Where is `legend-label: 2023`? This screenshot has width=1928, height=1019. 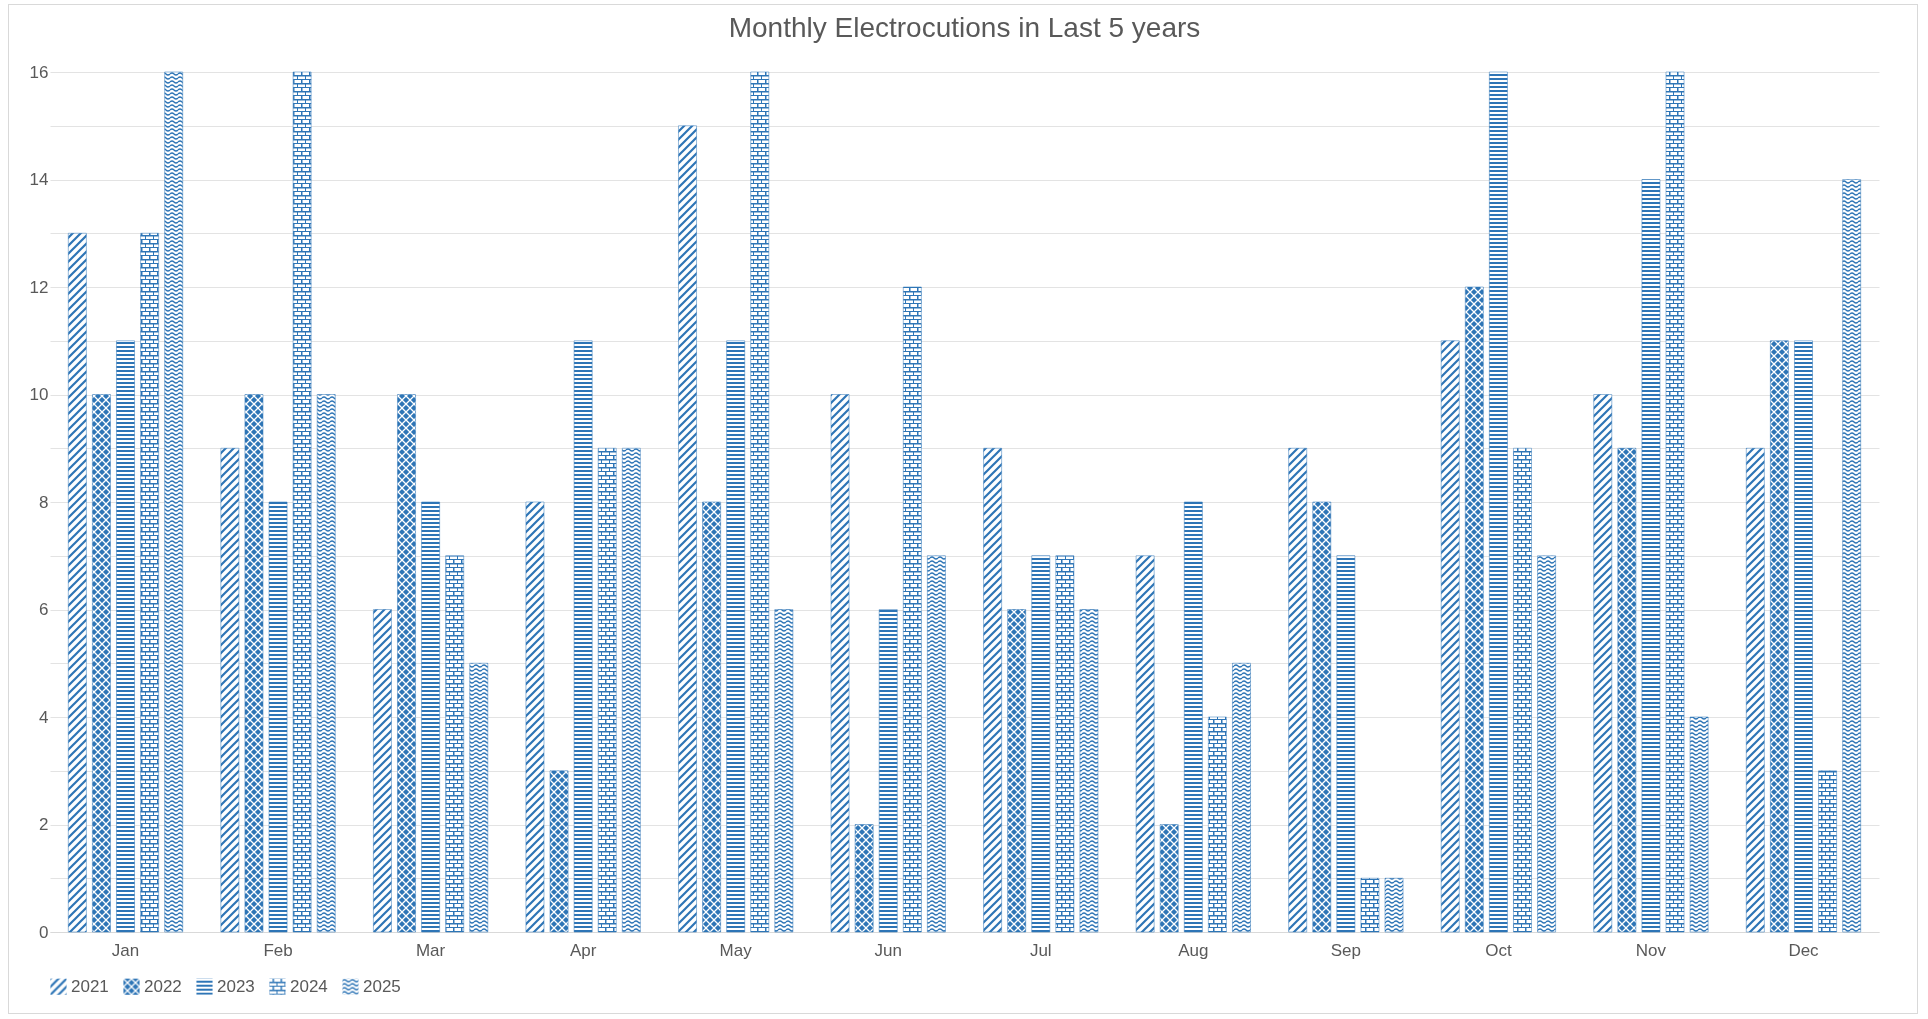
legend-label: 2023 is located at coordinates (236, 986).